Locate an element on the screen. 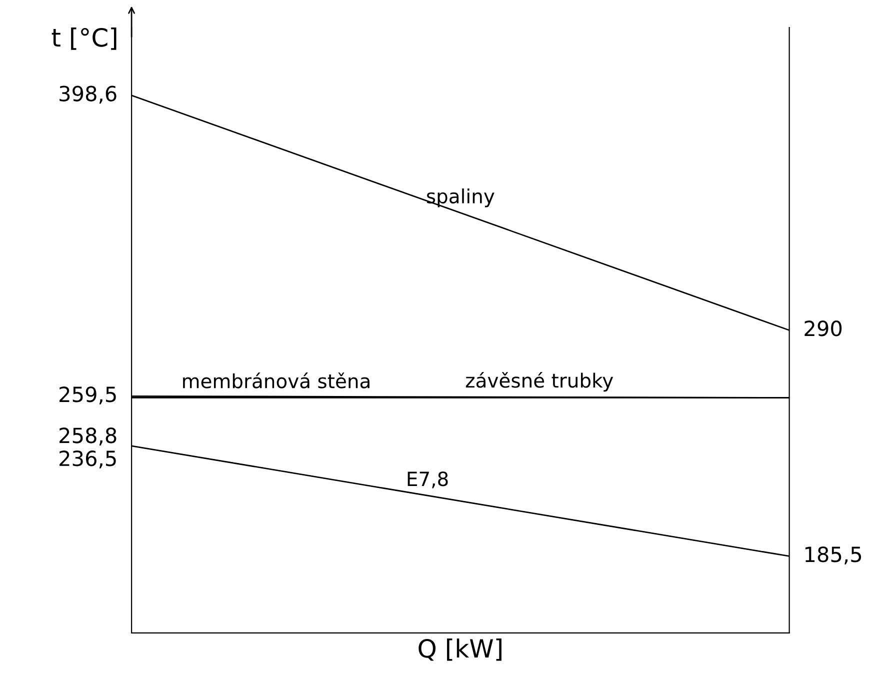 This screenshot has width=877, height=688. data-label: 236,5 is located at coordinates (88, 459).